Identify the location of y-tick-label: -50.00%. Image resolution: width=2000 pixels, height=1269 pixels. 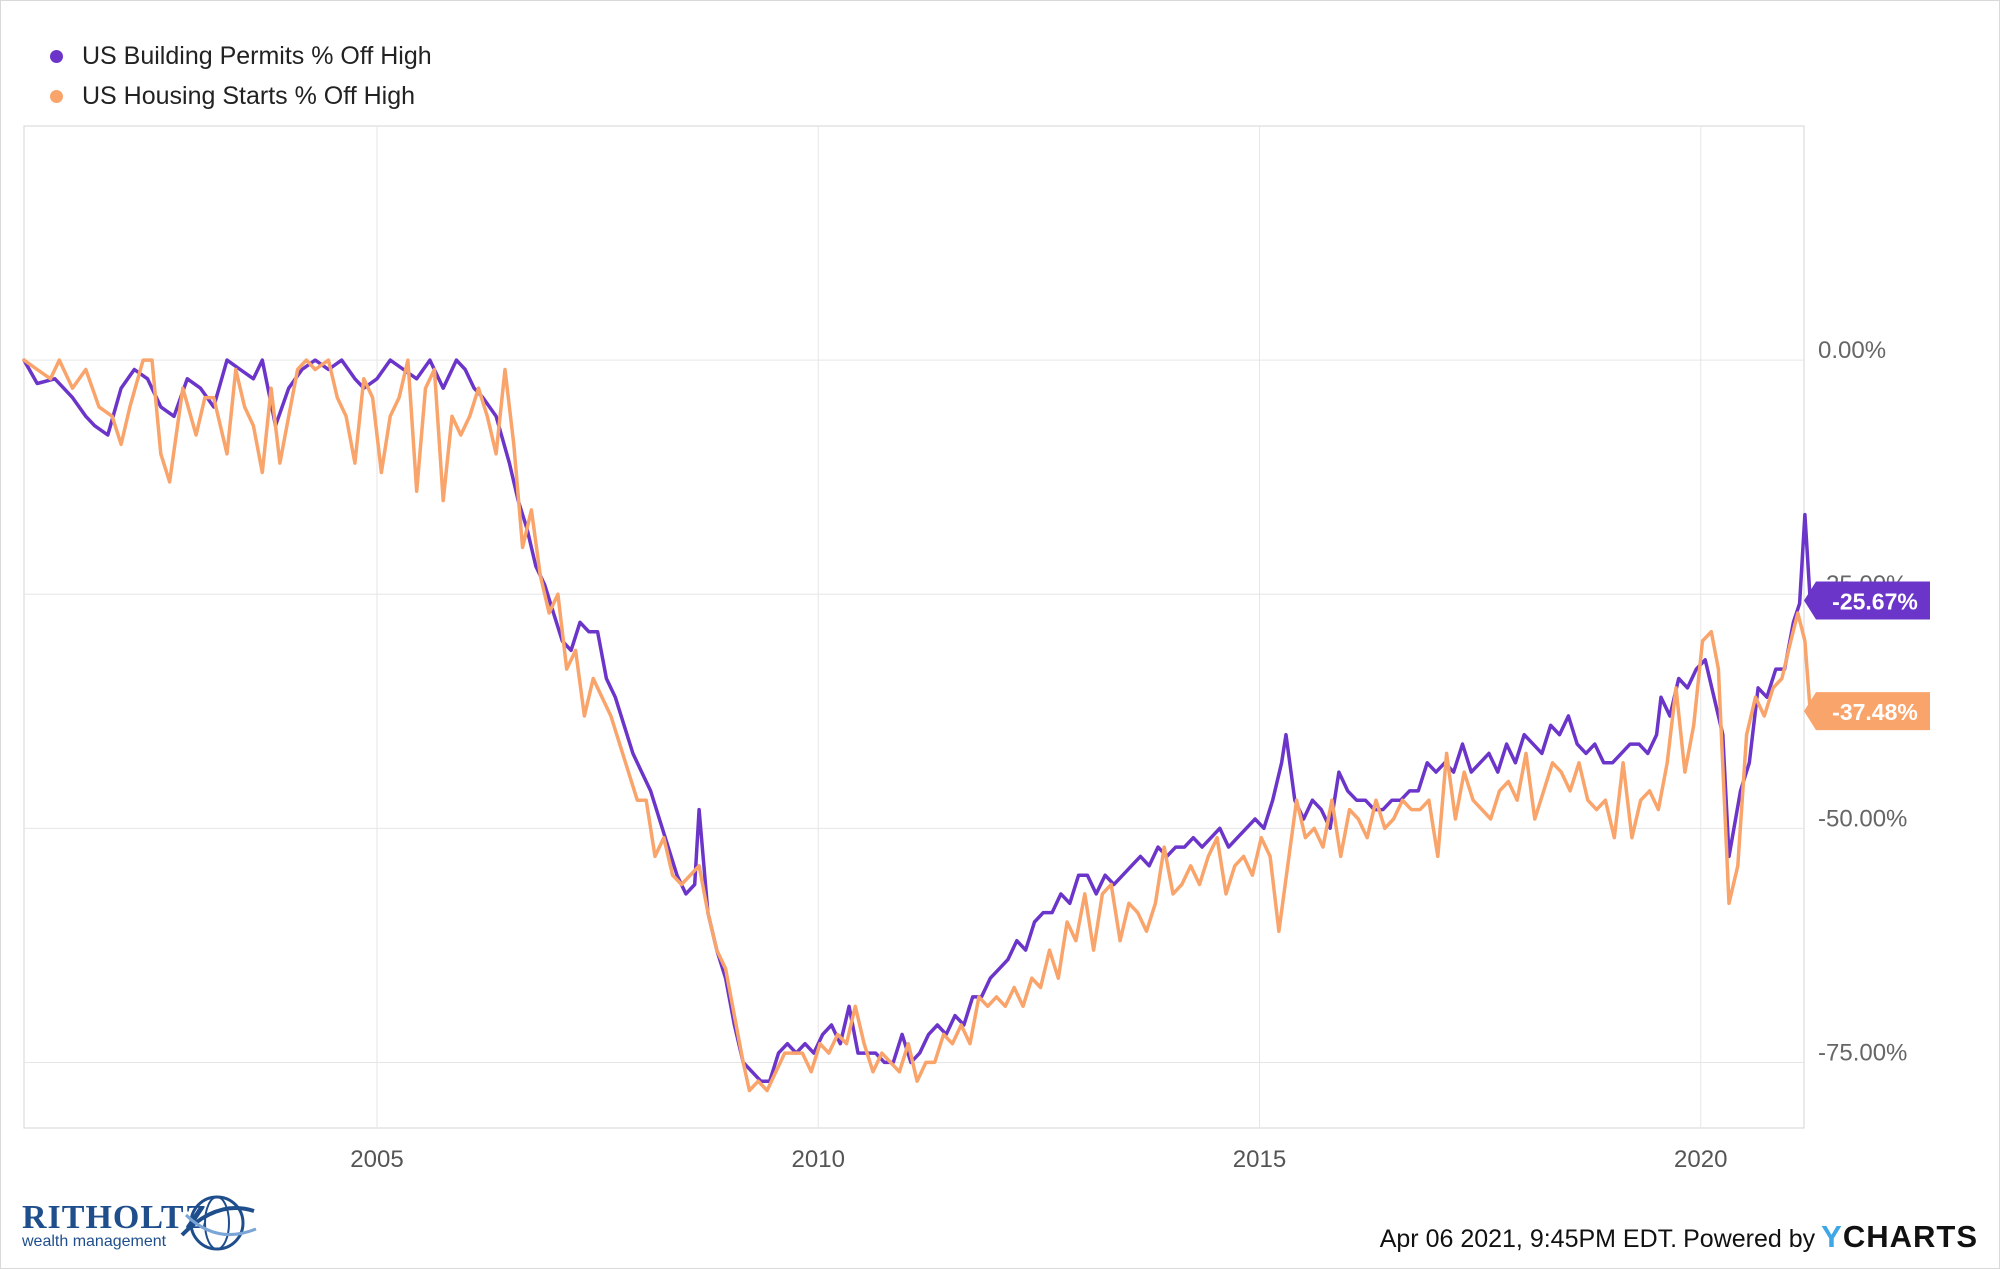
(1862, 818).